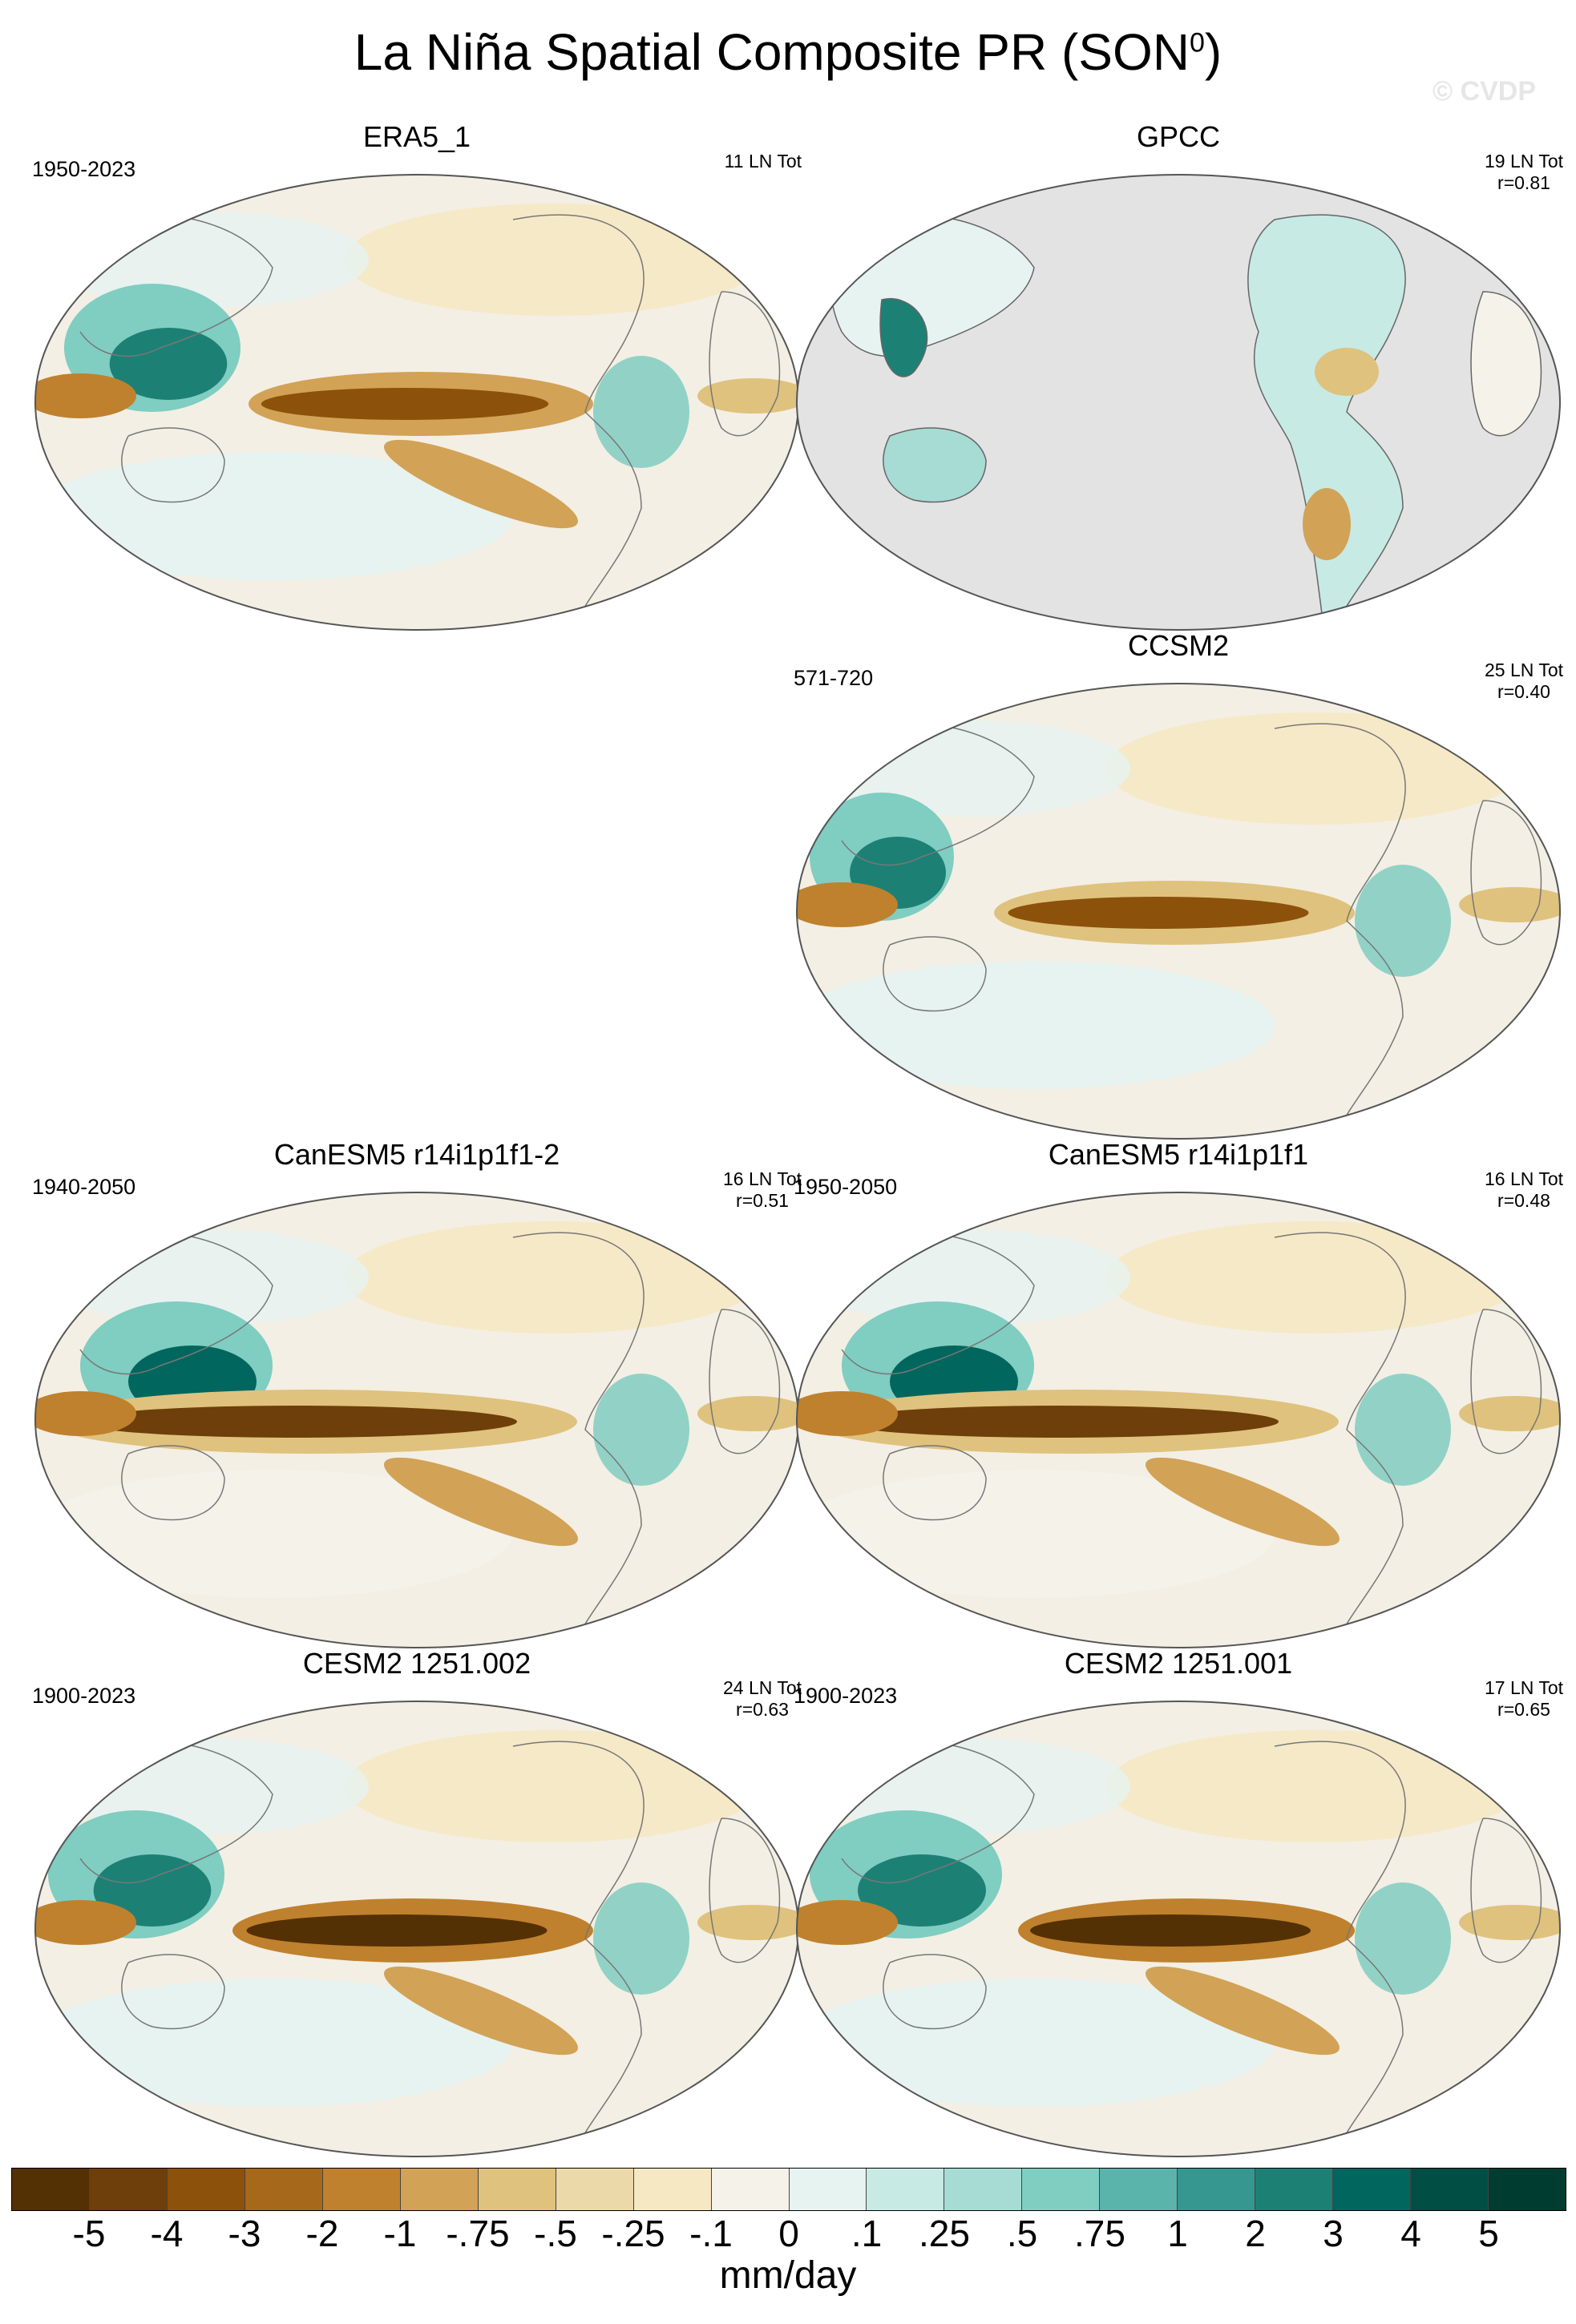 Image resolution: width=1576 pixels, height=2324 pixels. I want to click on colorbar-tick-label: 0, so click(788, 2233).